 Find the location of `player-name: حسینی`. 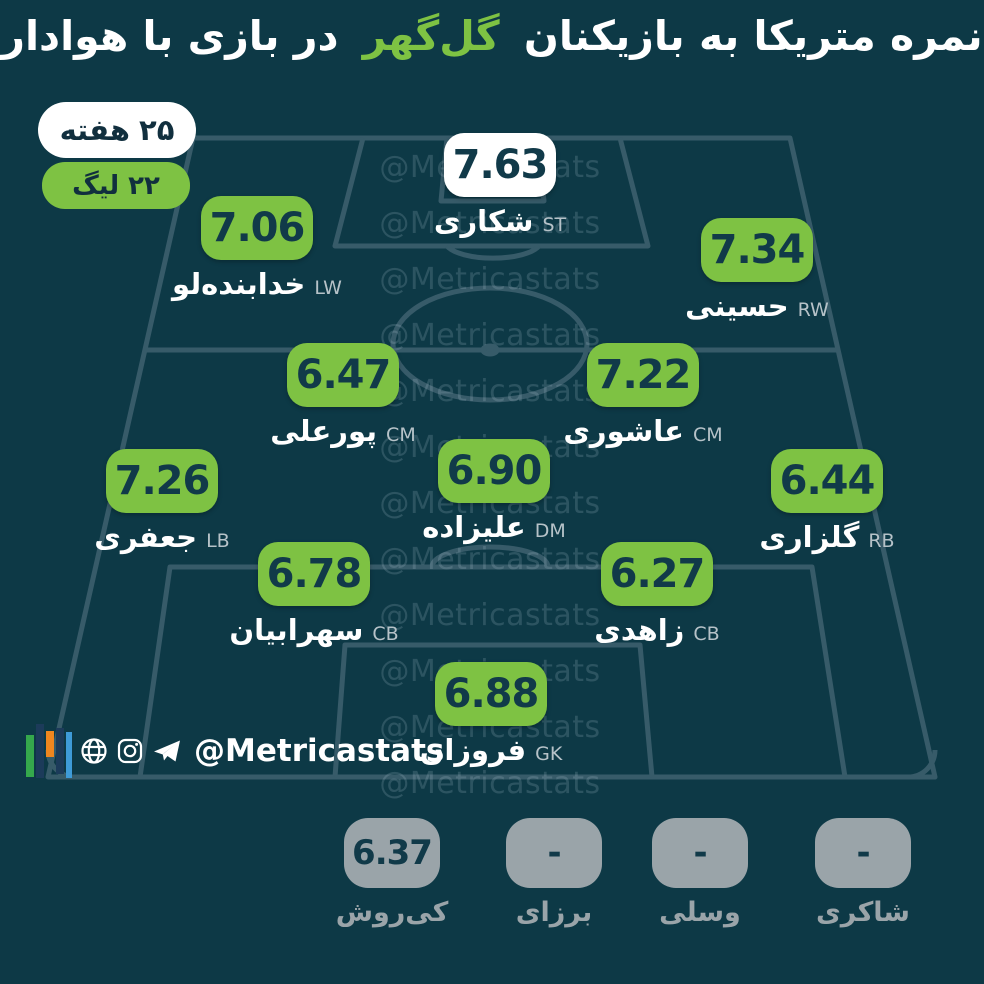

player-name: حسینی is located at coordinates (737, 306).